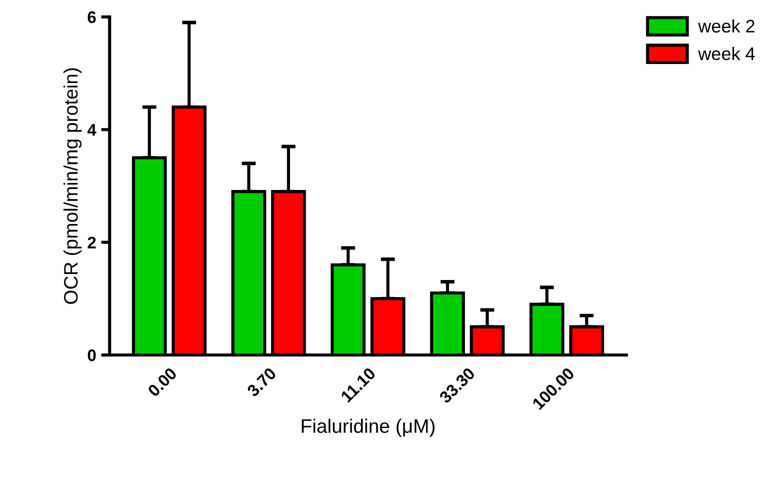  I want to click on y-axis-title: OCR (pmol/min/mg protein), so click(72, 186).